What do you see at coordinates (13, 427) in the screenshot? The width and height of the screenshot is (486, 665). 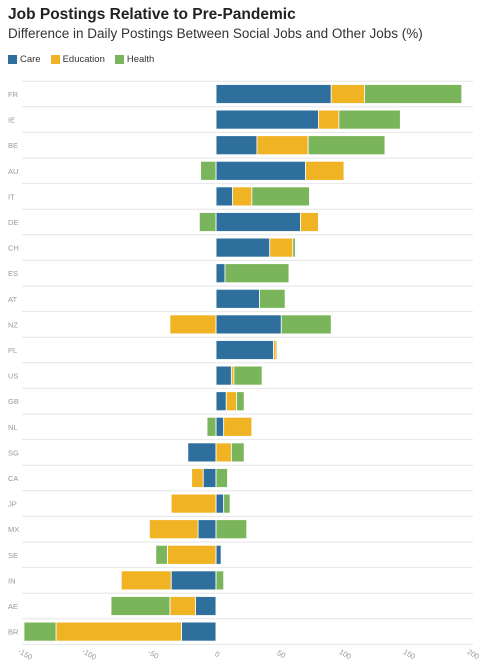 I see `y-tick-label: NL` at bounding box center [13, 427].